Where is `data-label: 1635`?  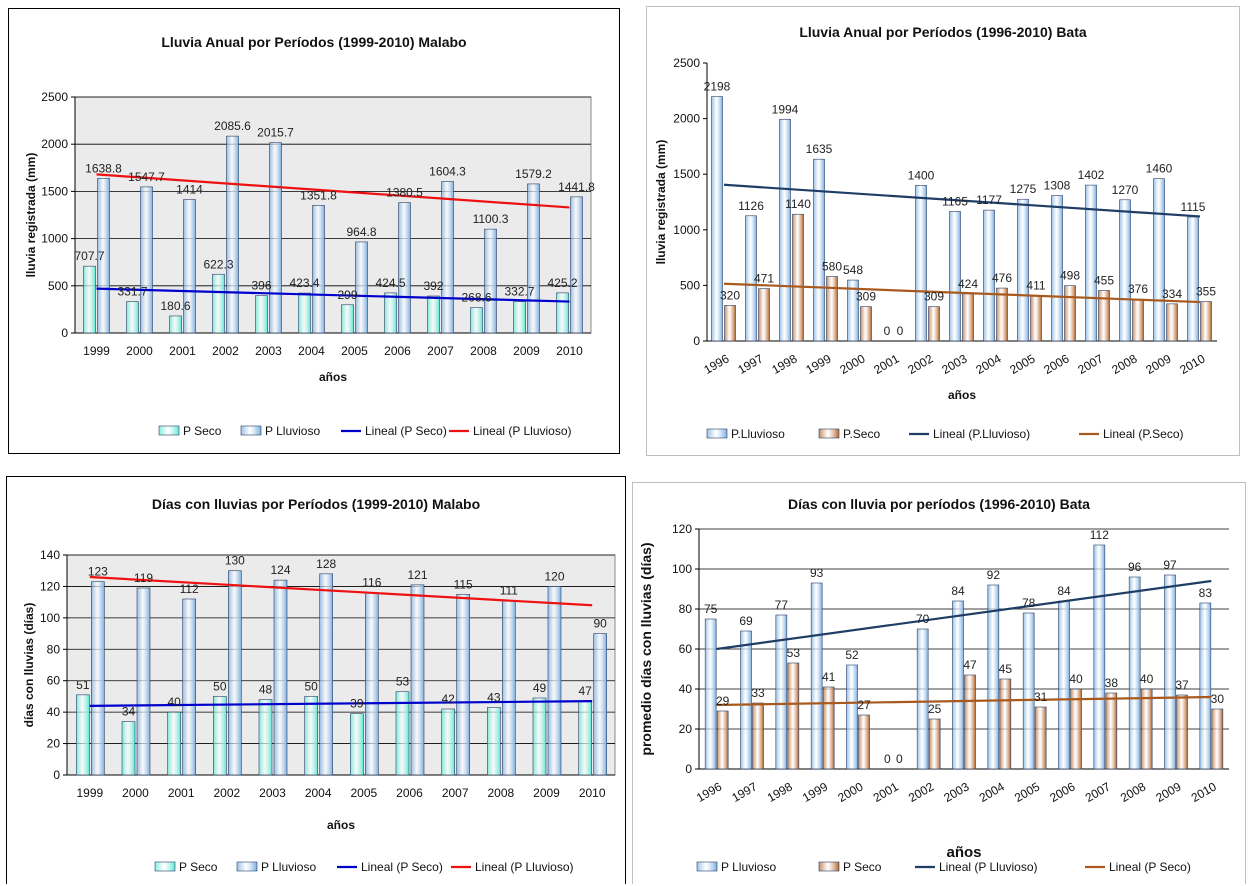
data-label: 1635 is located at coordinates (819, 149).